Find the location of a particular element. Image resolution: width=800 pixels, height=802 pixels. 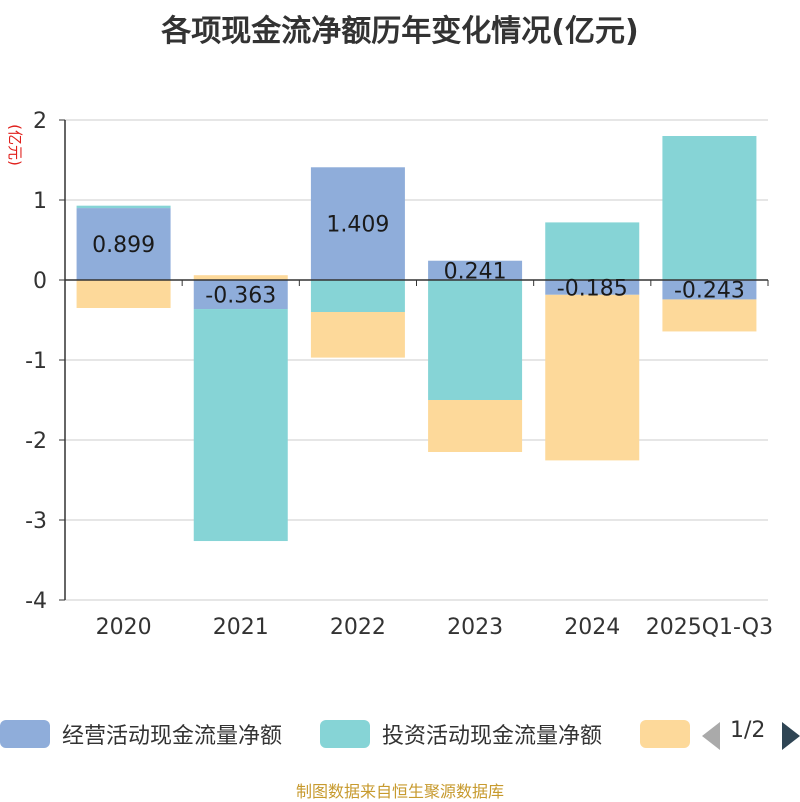

legend: 经营活动现金流量净额 投资活动现金流量净额 is located at coordinates (400, 734).